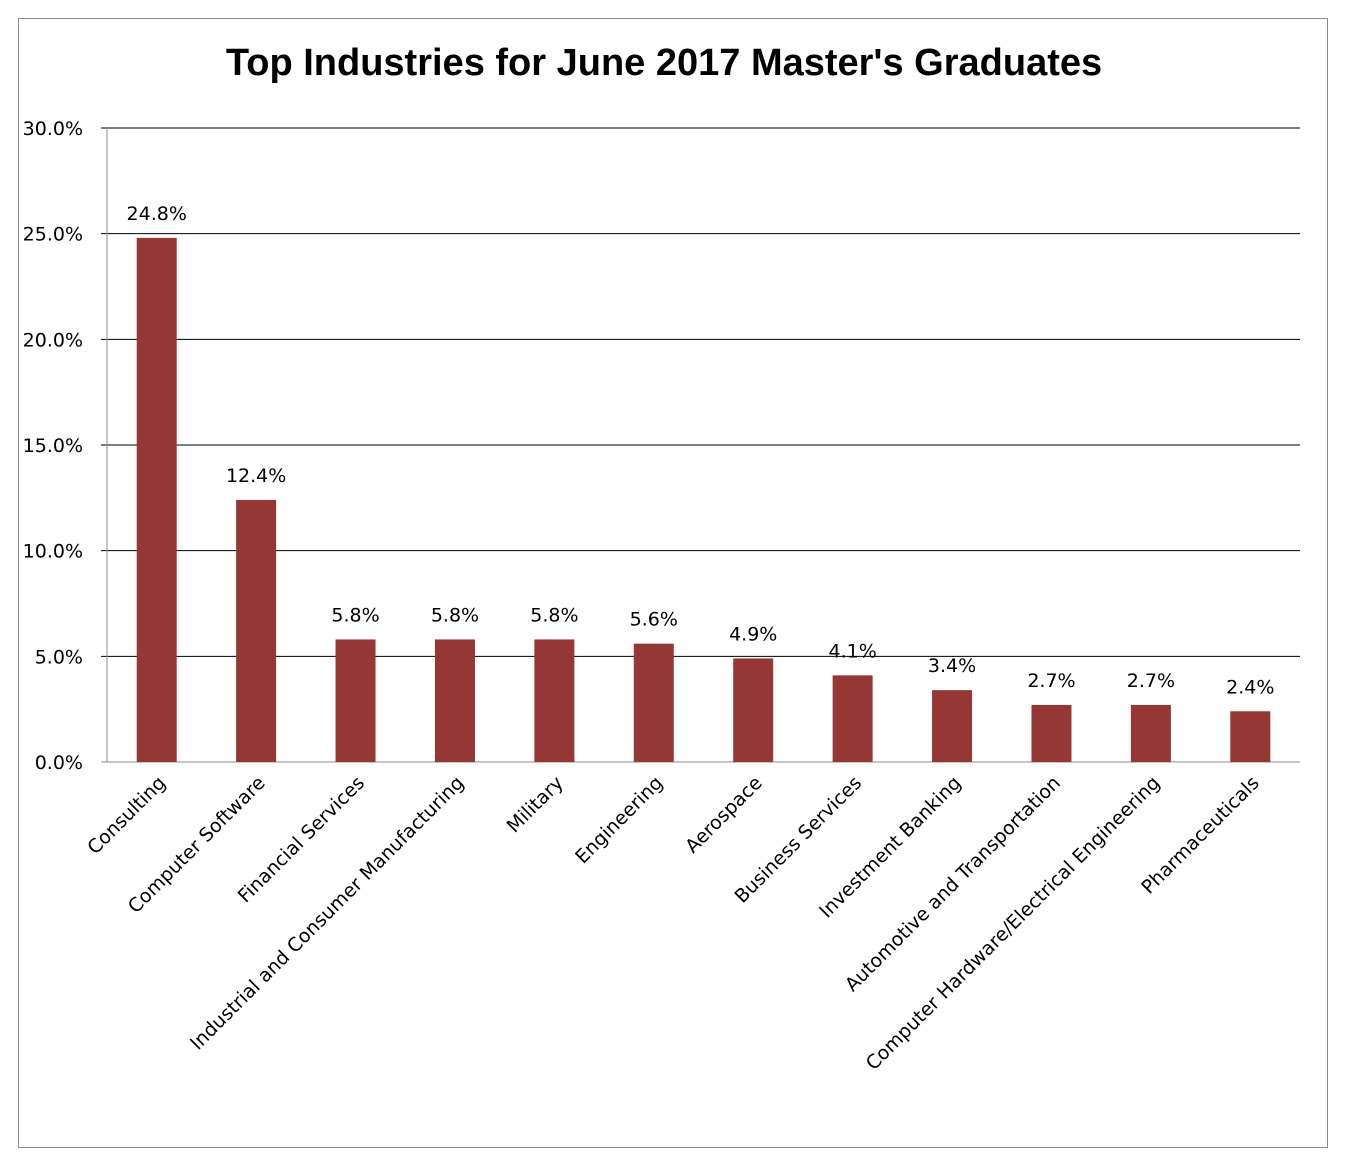 Image resolution: width=1352 pixels, height=1158 pixels. Describe the element at coordinates (256, 476) in the screenshot. I see `data-label: 12.4%` at that location.